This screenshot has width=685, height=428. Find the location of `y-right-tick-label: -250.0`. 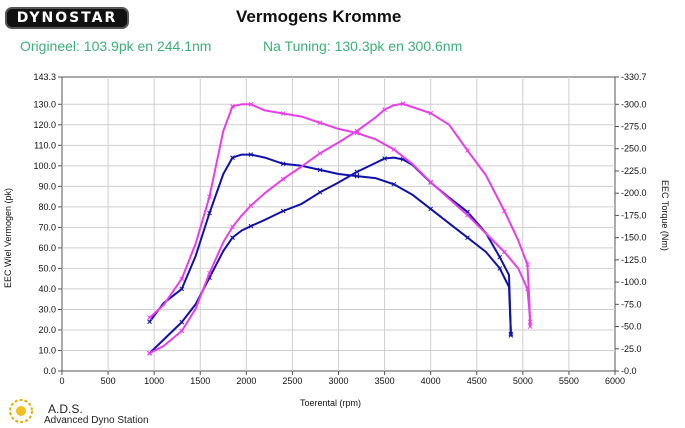

y-right-tick-label: -250.0 is located at coordinates (634, 149).